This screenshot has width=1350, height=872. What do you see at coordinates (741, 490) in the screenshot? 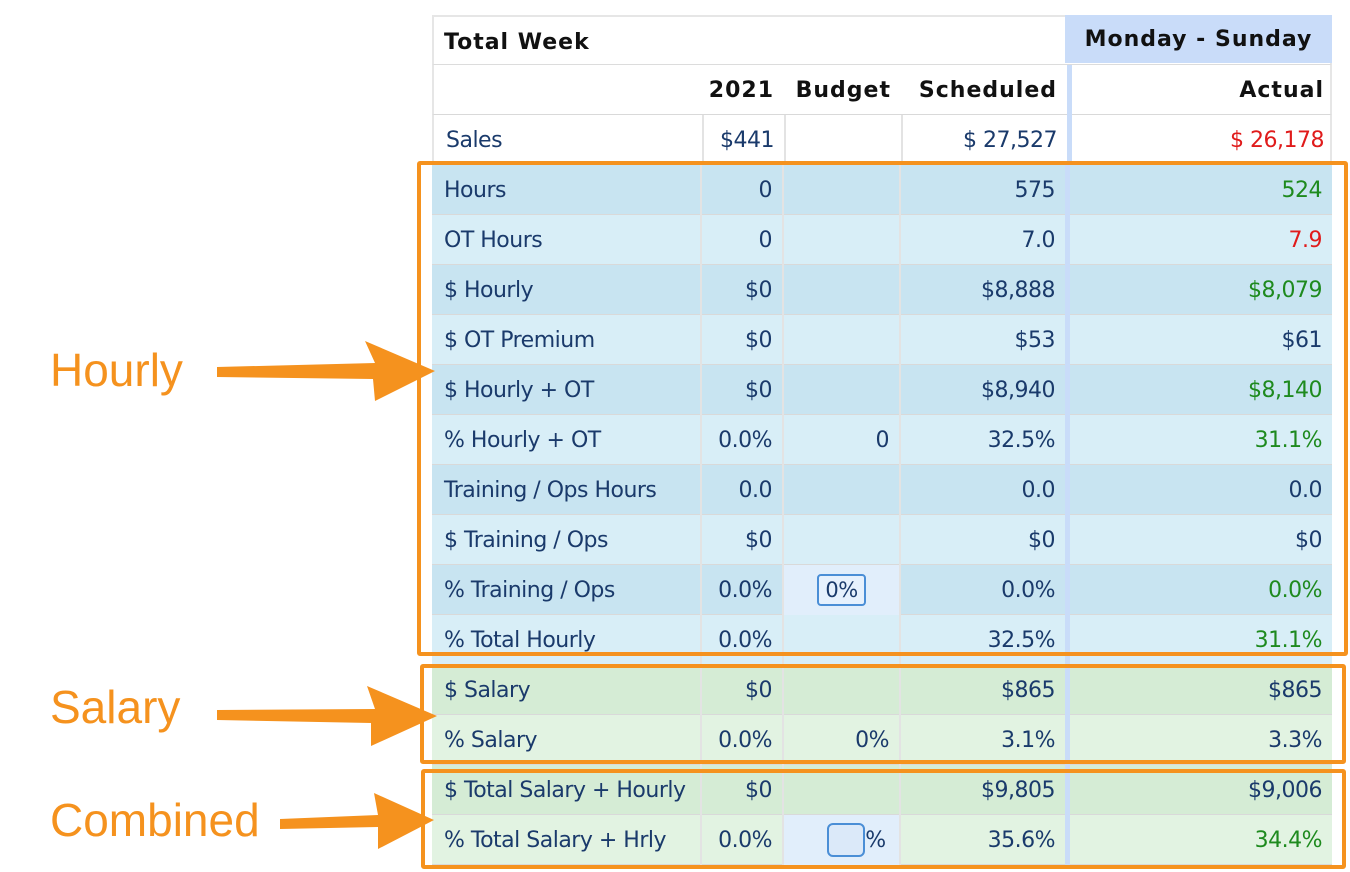
I see `cell-2021: 0.0` at bounding box center [741, 490].